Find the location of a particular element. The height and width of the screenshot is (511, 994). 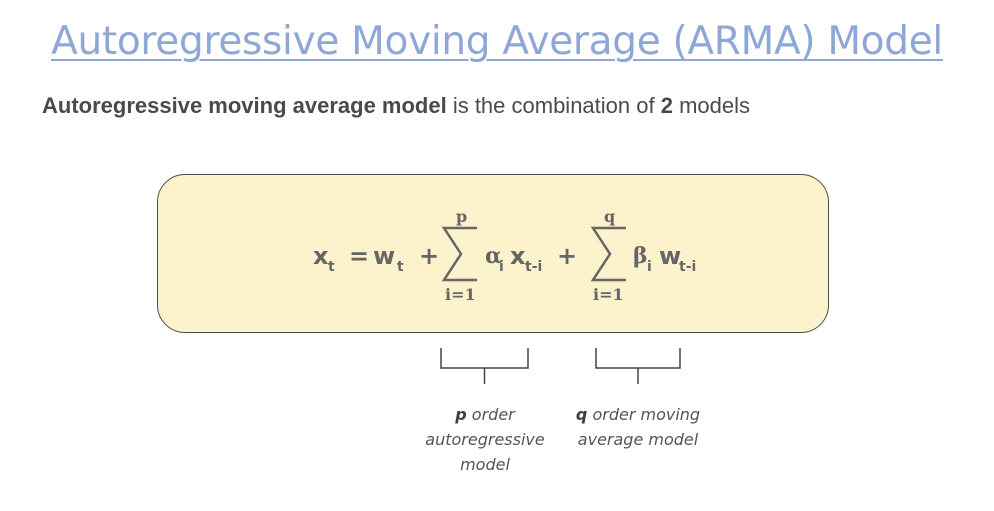

formula-equals: = is located at coordinates (359, 256).